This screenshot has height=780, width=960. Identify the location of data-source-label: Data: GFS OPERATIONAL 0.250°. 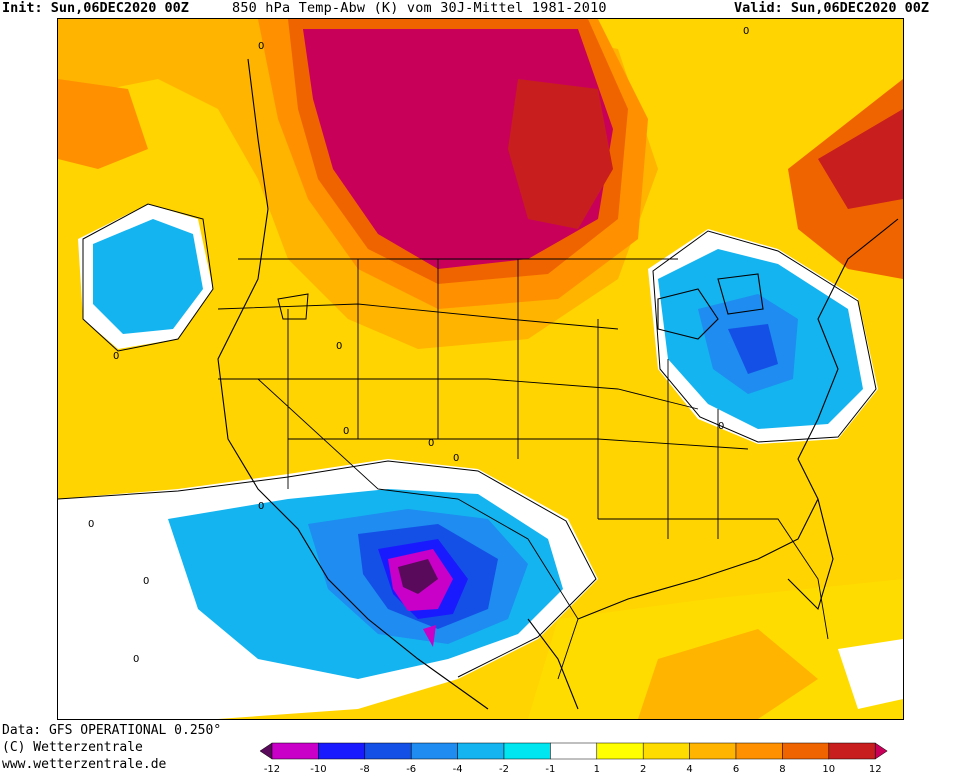
(112, 730).